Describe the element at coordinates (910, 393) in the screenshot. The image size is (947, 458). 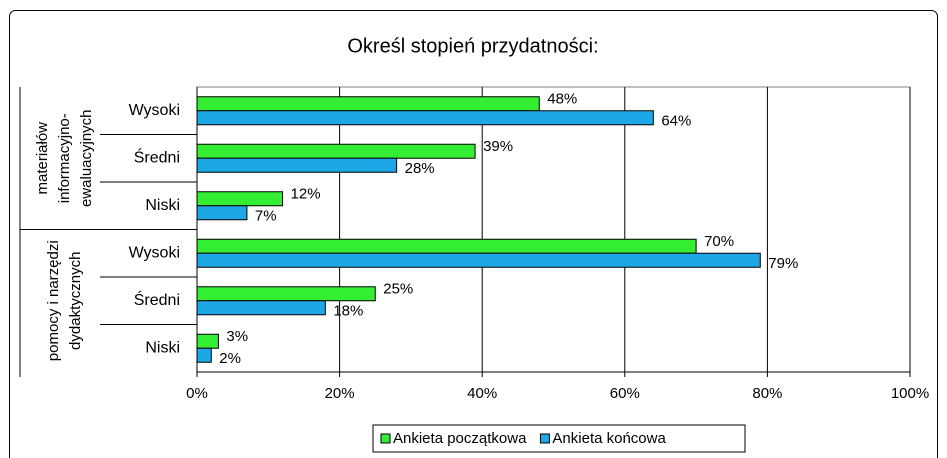
I see `x-tick-label: 100%` at that location.